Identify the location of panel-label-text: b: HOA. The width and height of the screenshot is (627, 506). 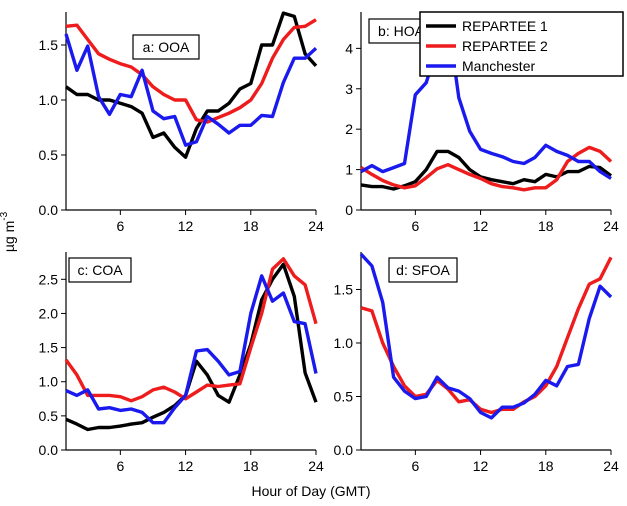
(401, 31).